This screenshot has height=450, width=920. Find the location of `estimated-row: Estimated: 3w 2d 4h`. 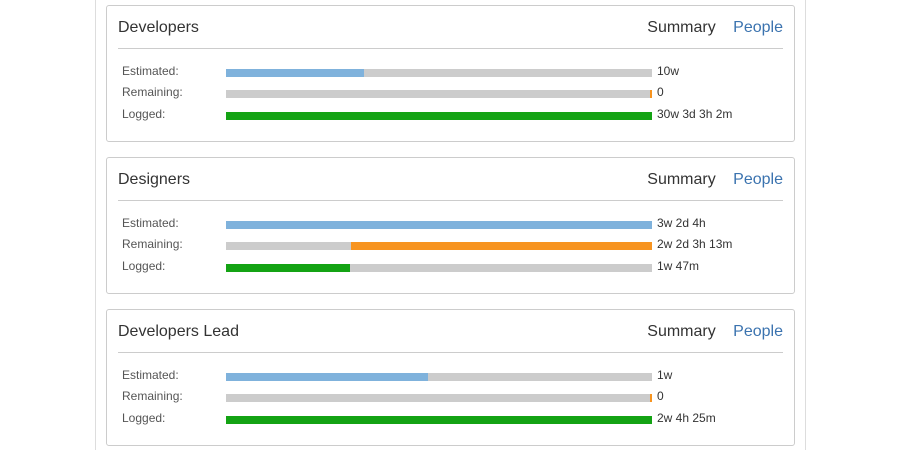

estimated-row: Estimated: 3w 2d 4h is located at coordinates (452, 225).